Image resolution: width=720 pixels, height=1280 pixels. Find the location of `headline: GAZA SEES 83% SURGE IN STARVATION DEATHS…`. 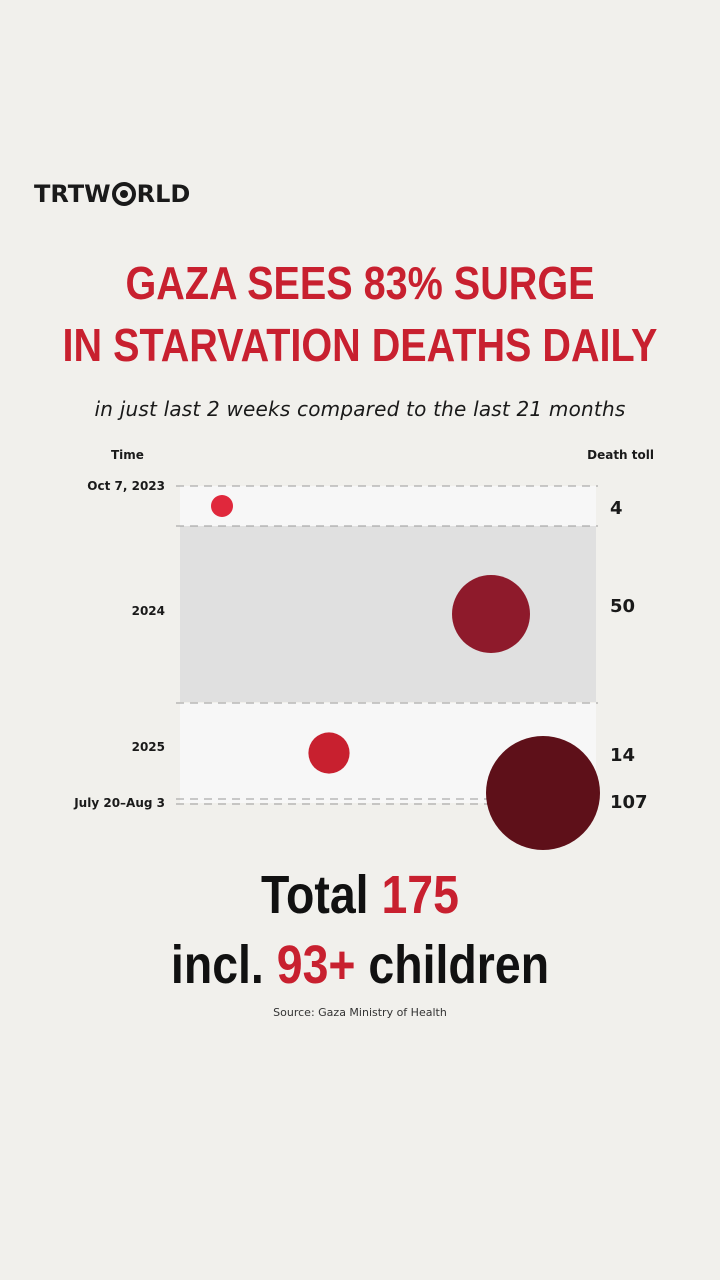

headline: GAZA SEES 83% SURGE IN STARVATION DEATHS… is located at coordinates (359, 314).